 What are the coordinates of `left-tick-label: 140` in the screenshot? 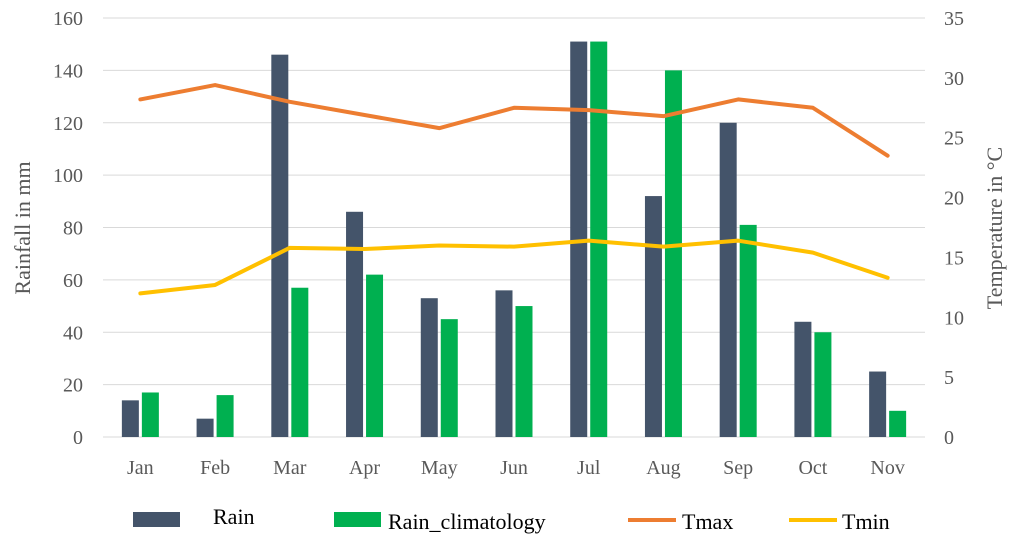 It's located at (68, 71).